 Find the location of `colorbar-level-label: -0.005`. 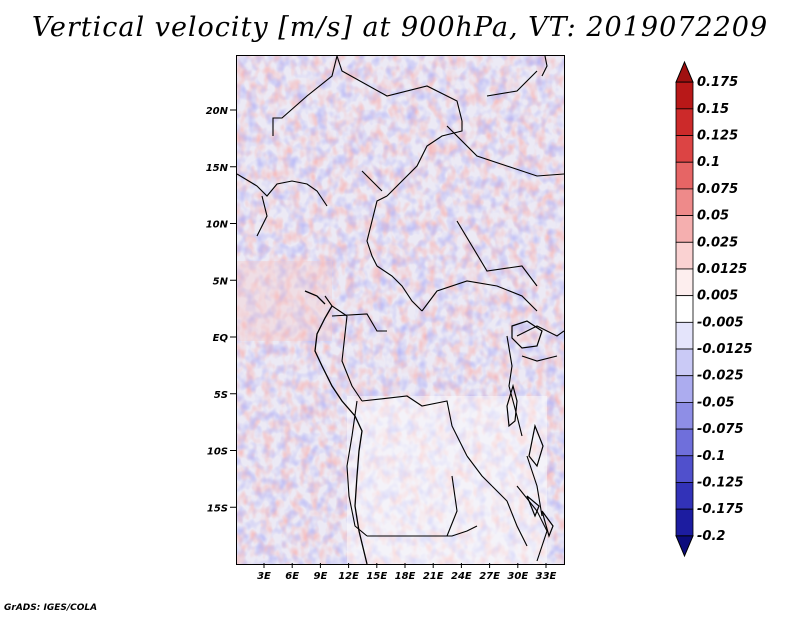

colorbar-level-label: -0.005 is located at coordinates (720, 322).